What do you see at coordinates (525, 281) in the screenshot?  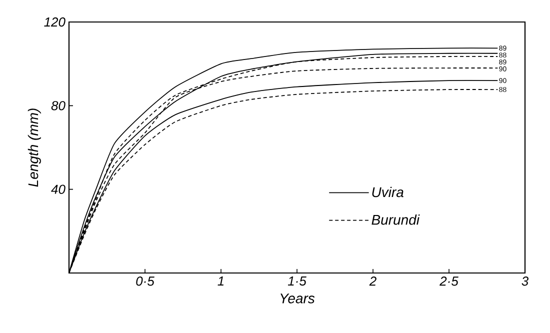 I see `x-tick-label: 3` at bounding box center [525, 281].